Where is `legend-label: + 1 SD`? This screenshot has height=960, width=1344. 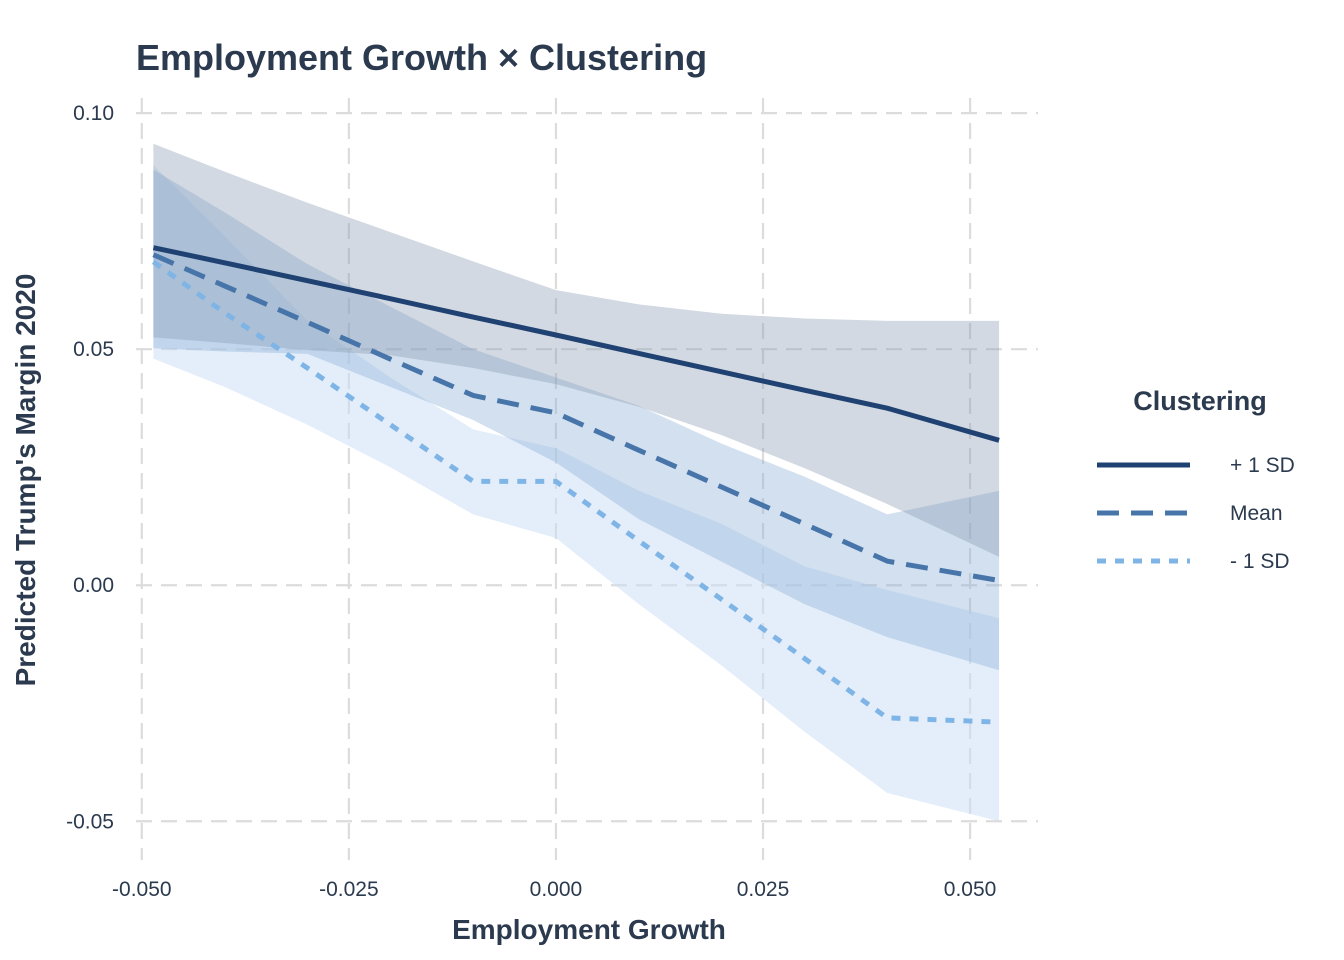 legend-label: + 1 SD is located at coordinates (1262, 465).